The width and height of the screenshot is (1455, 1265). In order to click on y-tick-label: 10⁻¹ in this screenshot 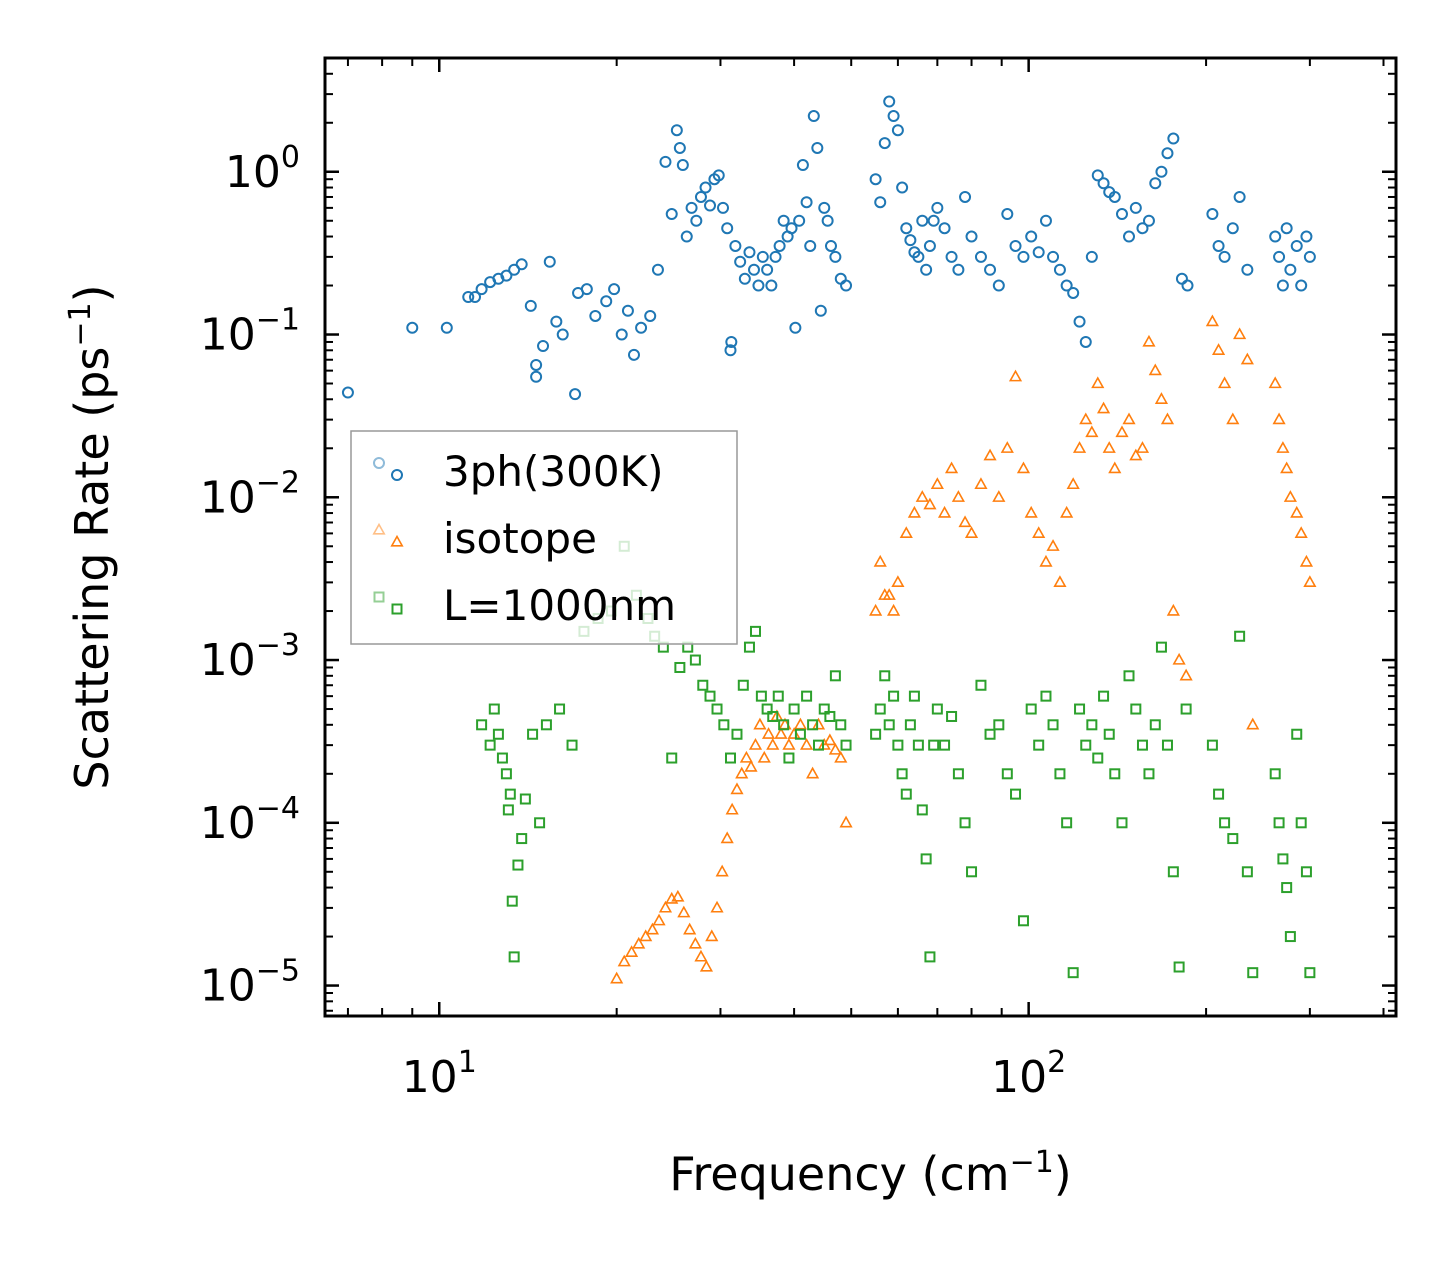, I will do `click(250, 332)`.